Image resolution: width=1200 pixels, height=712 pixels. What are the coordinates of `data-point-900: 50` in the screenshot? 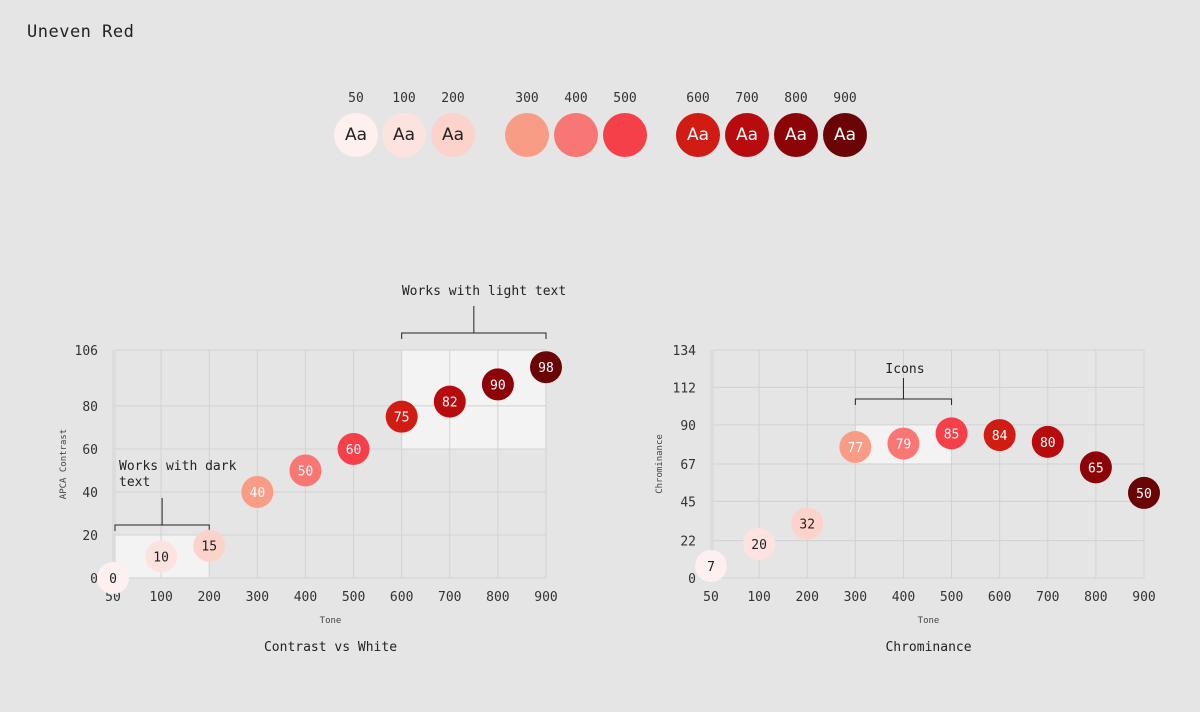 It's located at (1144, 492).